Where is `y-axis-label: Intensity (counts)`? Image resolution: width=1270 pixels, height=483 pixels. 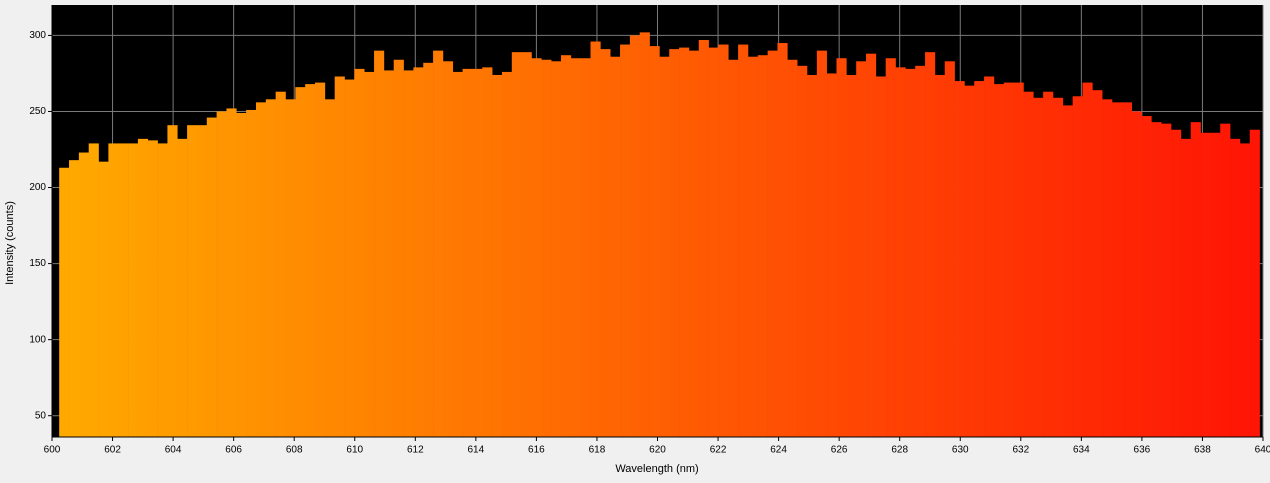 y-axis-label: Intensity (counts) is located at coordinates (10, 243).